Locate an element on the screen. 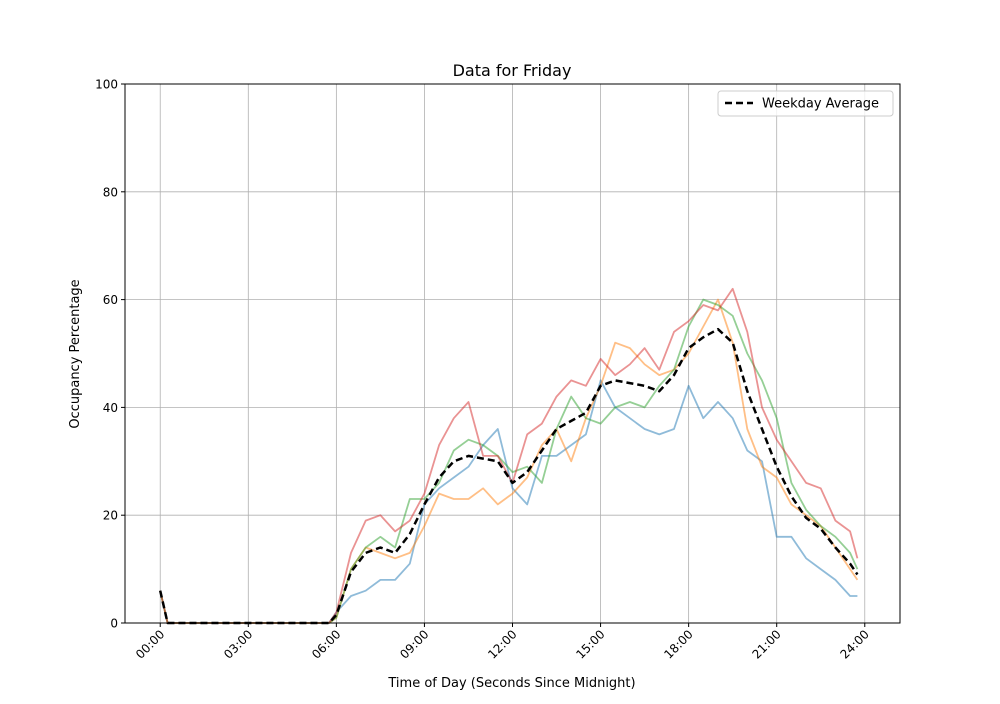 The height and width of the screenshot is (704, 1000). legend-box is located at coordinates (805, 103).